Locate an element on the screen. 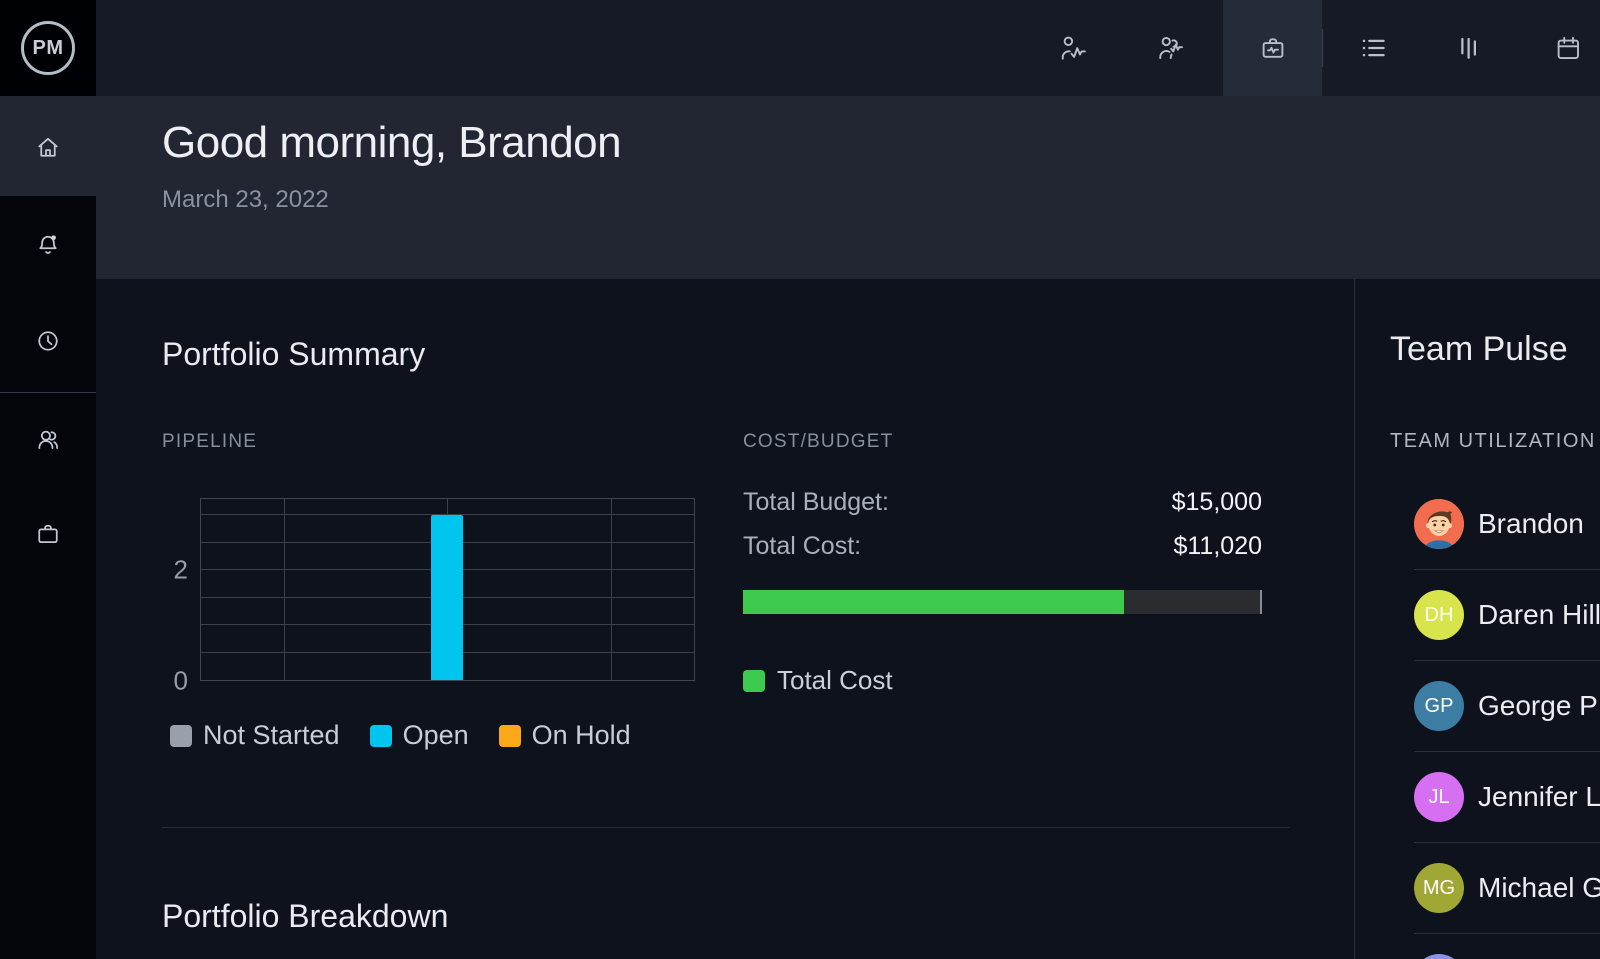 Image resolution: width=1600 pixels, height=959 pixels. portfolio-button is located at coordinates (1272, 48).